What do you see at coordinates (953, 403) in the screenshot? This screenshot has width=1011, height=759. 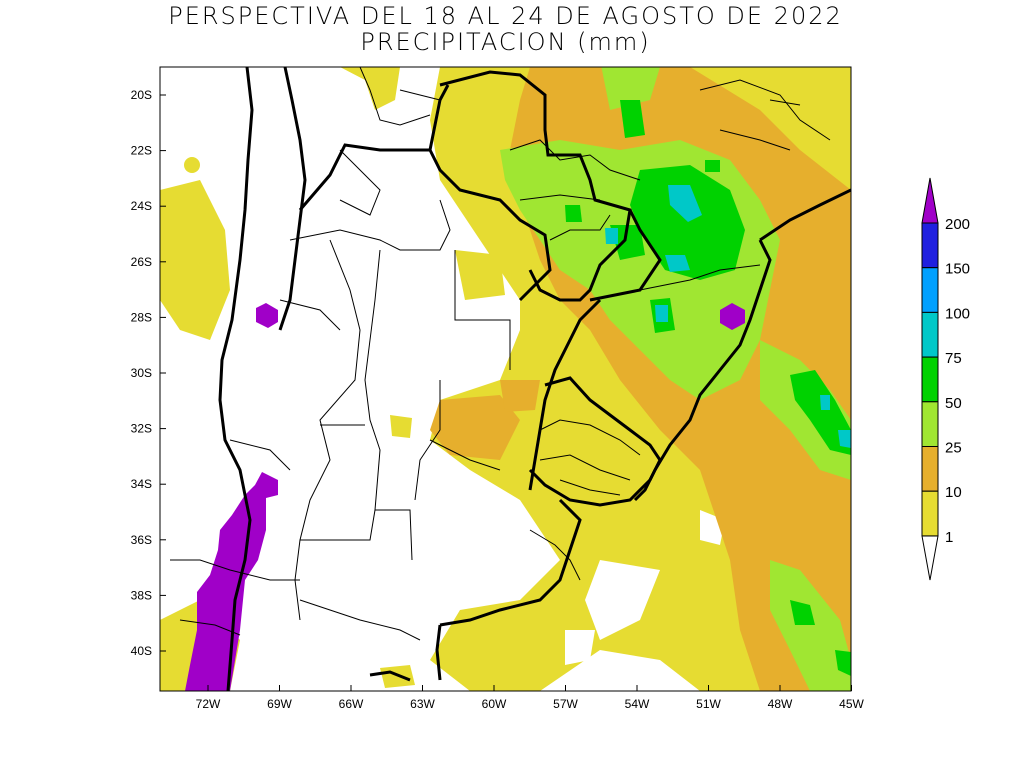 I see `legend-label: 50` at bounding box center [953, 403].